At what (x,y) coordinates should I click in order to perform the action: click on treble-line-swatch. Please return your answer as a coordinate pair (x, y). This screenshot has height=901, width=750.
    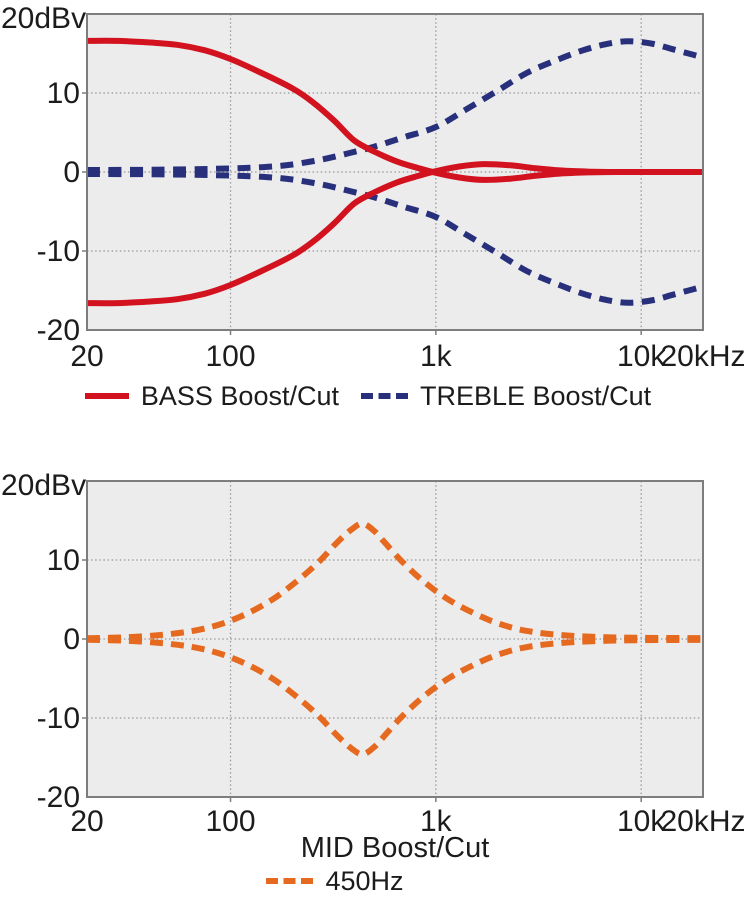
    Looking at the image, I should click on (384, 396).